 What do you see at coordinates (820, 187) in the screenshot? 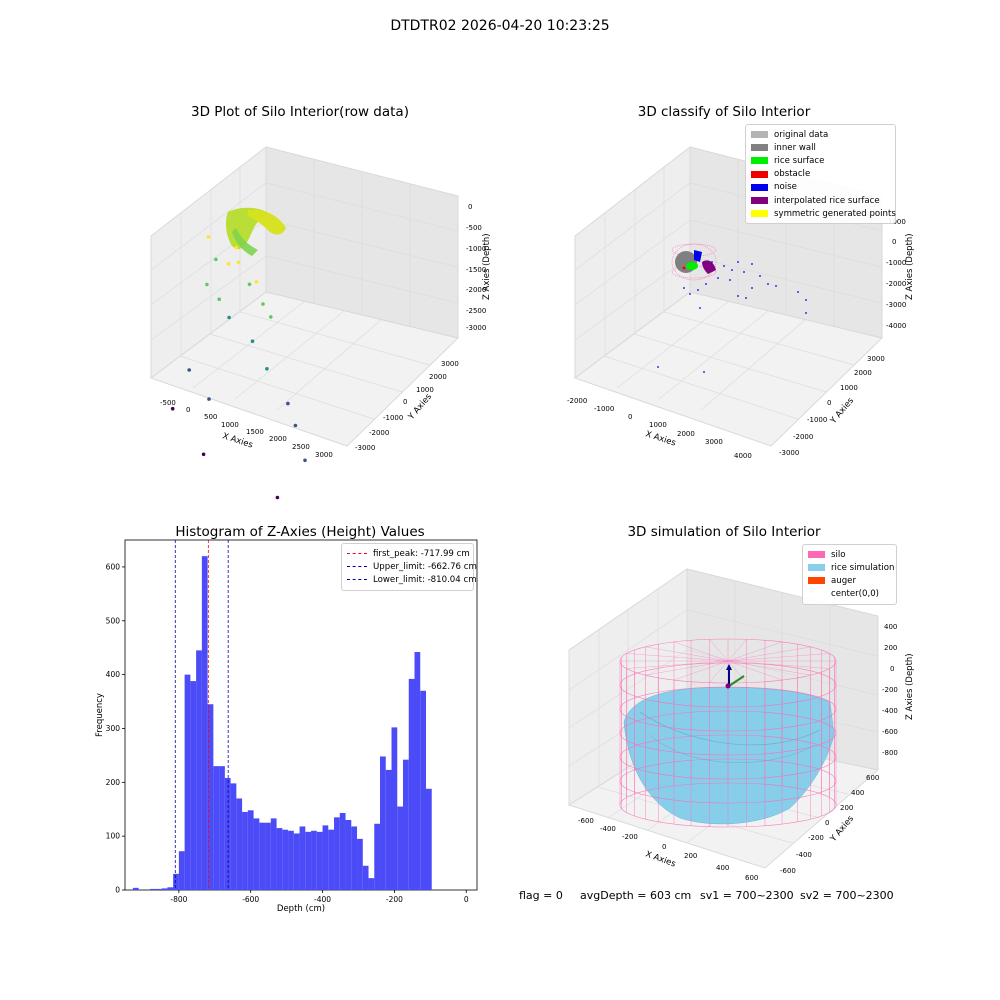
I see `legend-item-noise: noise` at bounding box center [820, 187].